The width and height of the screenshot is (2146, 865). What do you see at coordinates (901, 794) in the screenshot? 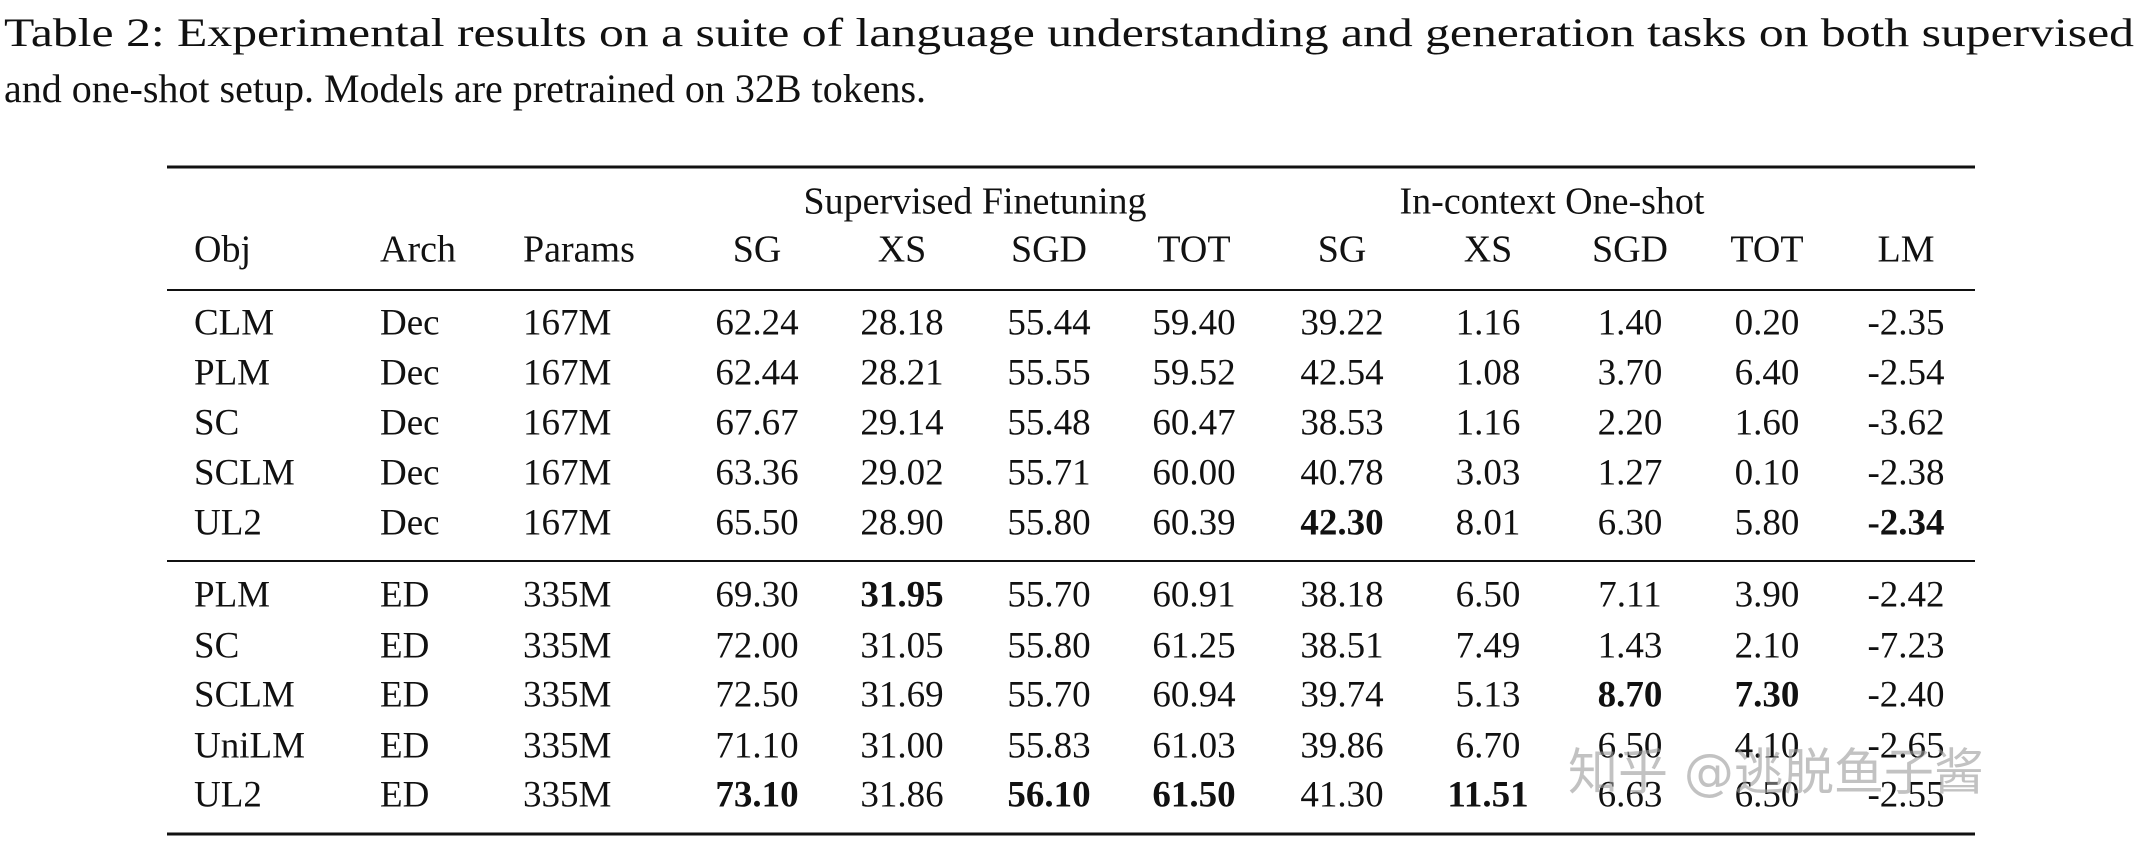
I see `table-cell: 31.86` at bounding box center [901, 794].